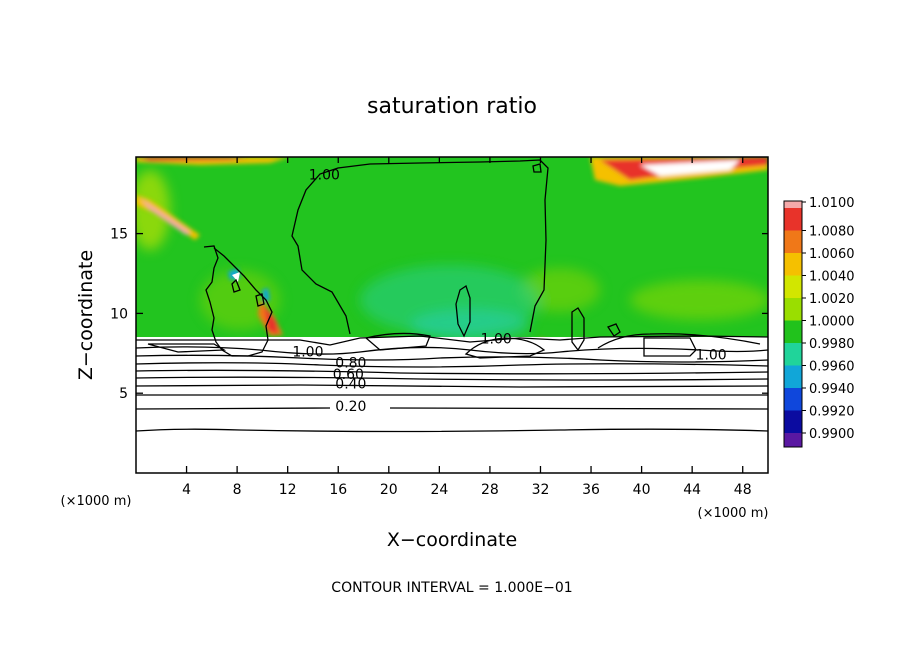 Image resolution: width=904 pixels, height=654 pixels. What do you see at coordinates (541, 490) in the screenshot?
I see `x-tick-label: 32` at bounding box center [541, 490].